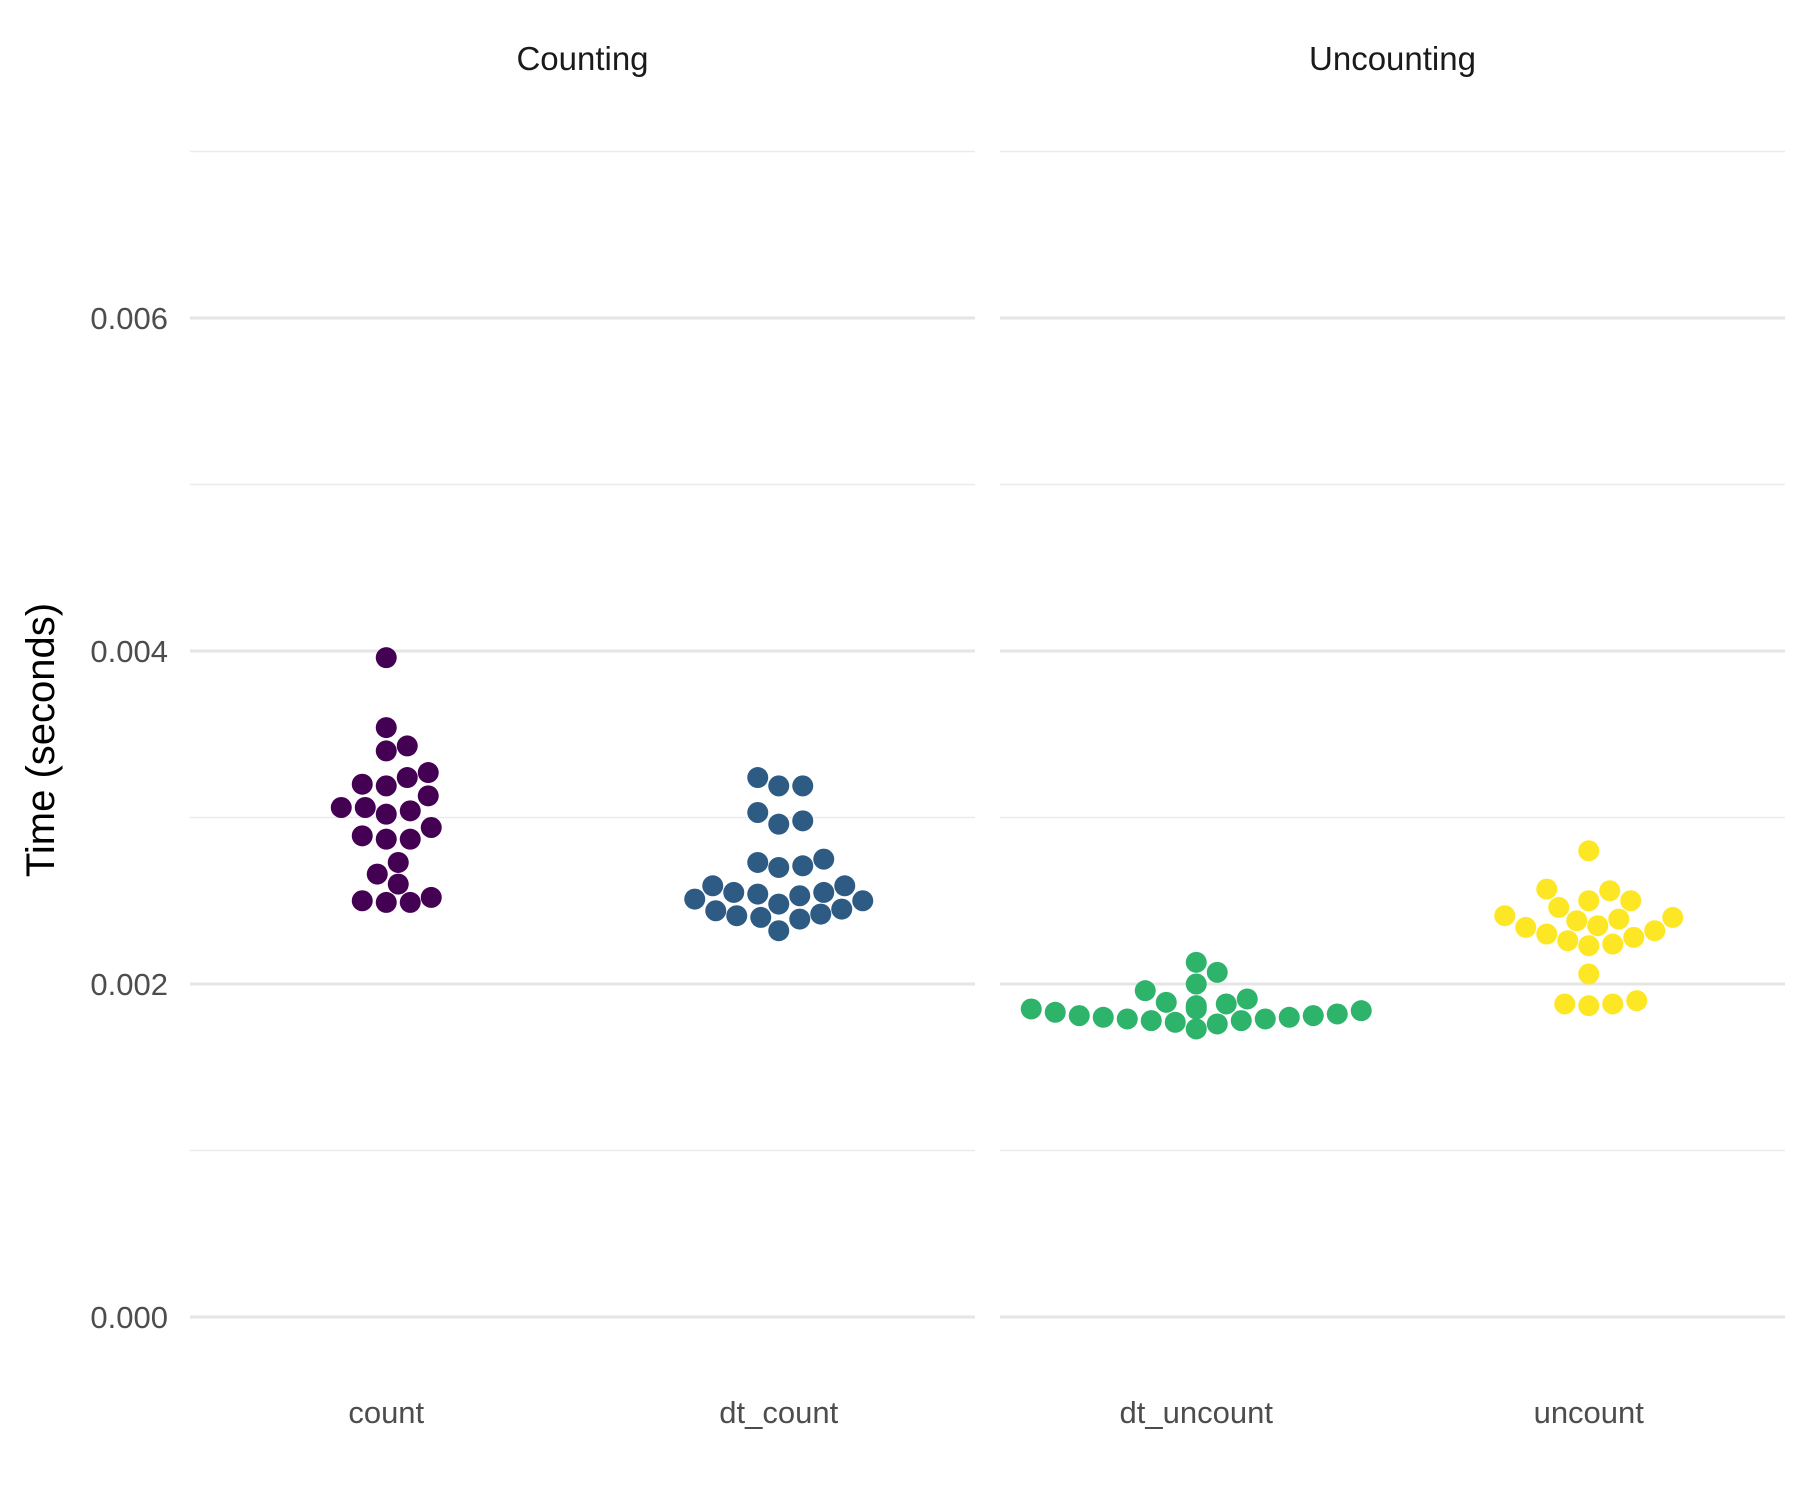 This screenshot has width=1800, height=1500. I want to click on y-tick-label: 0.000, so click(129, 1317).